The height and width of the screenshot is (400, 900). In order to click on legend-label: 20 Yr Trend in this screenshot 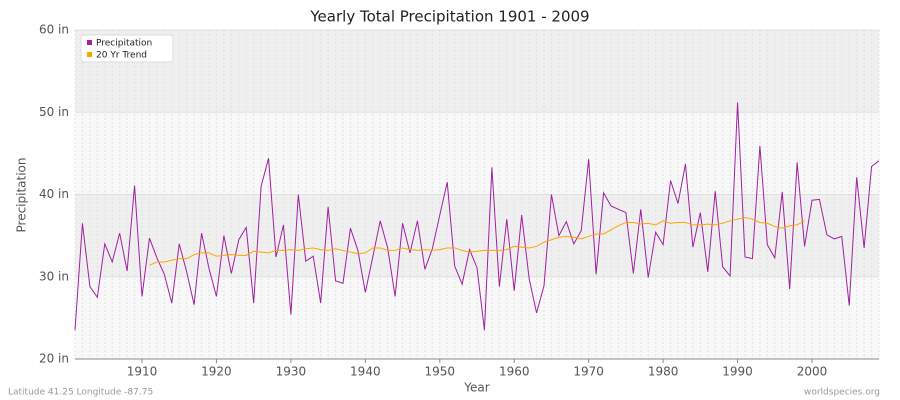, I will do `click(121, 56)`.